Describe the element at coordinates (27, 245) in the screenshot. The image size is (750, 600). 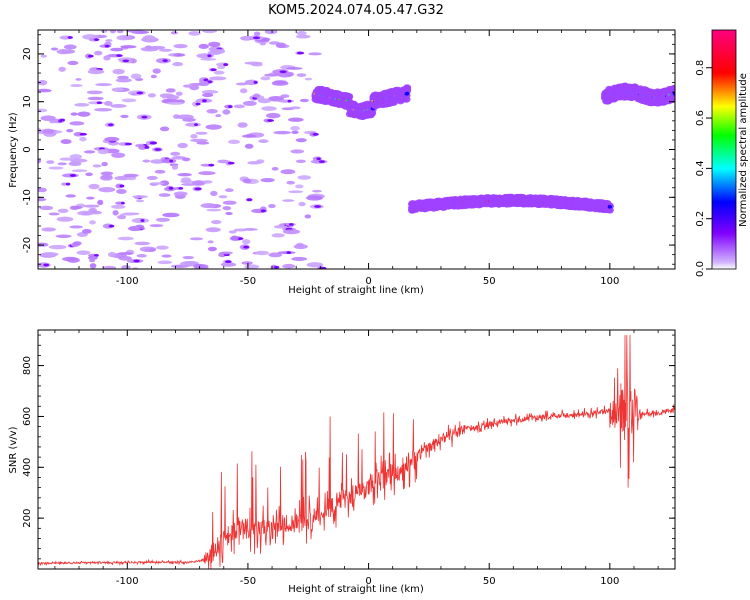
I see `y-tick-label: -20` at that location.